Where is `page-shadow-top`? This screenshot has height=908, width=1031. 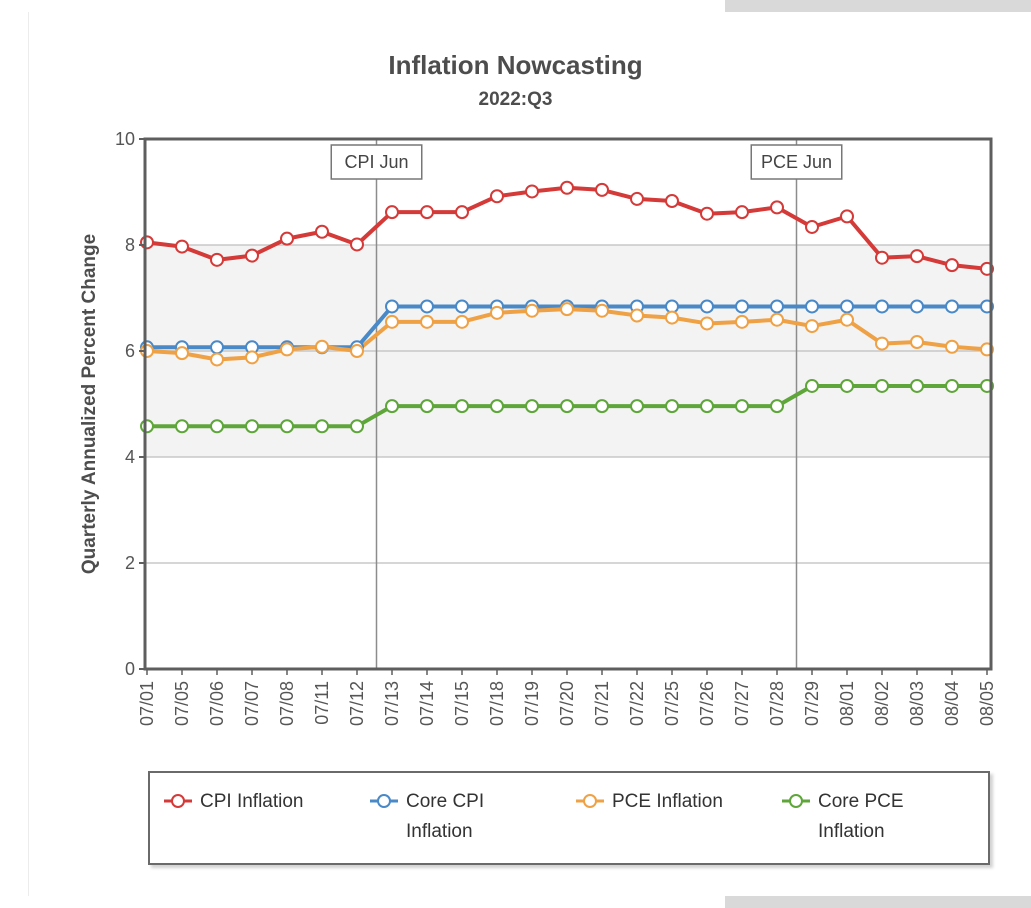
page-shadow-top is located at coordinates (878, 6).